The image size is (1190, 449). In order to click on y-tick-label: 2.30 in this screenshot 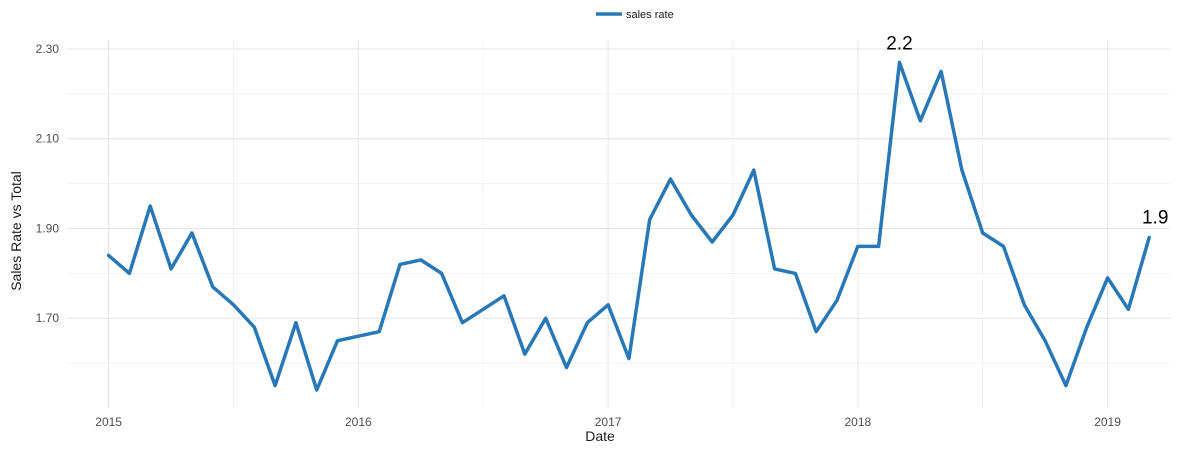, I will do `click(48, 49)`.